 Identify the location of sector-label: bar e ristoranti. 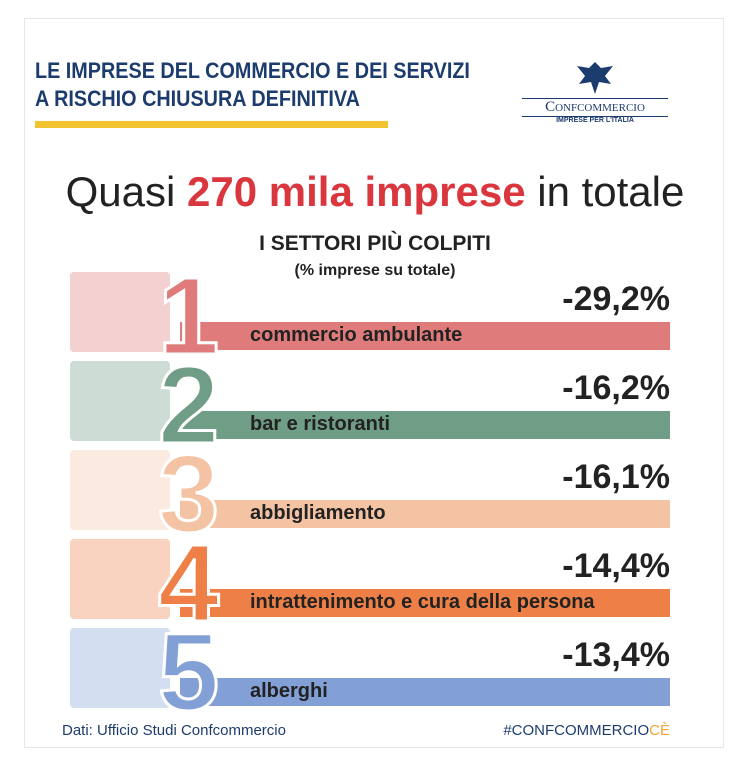
(320, 424).